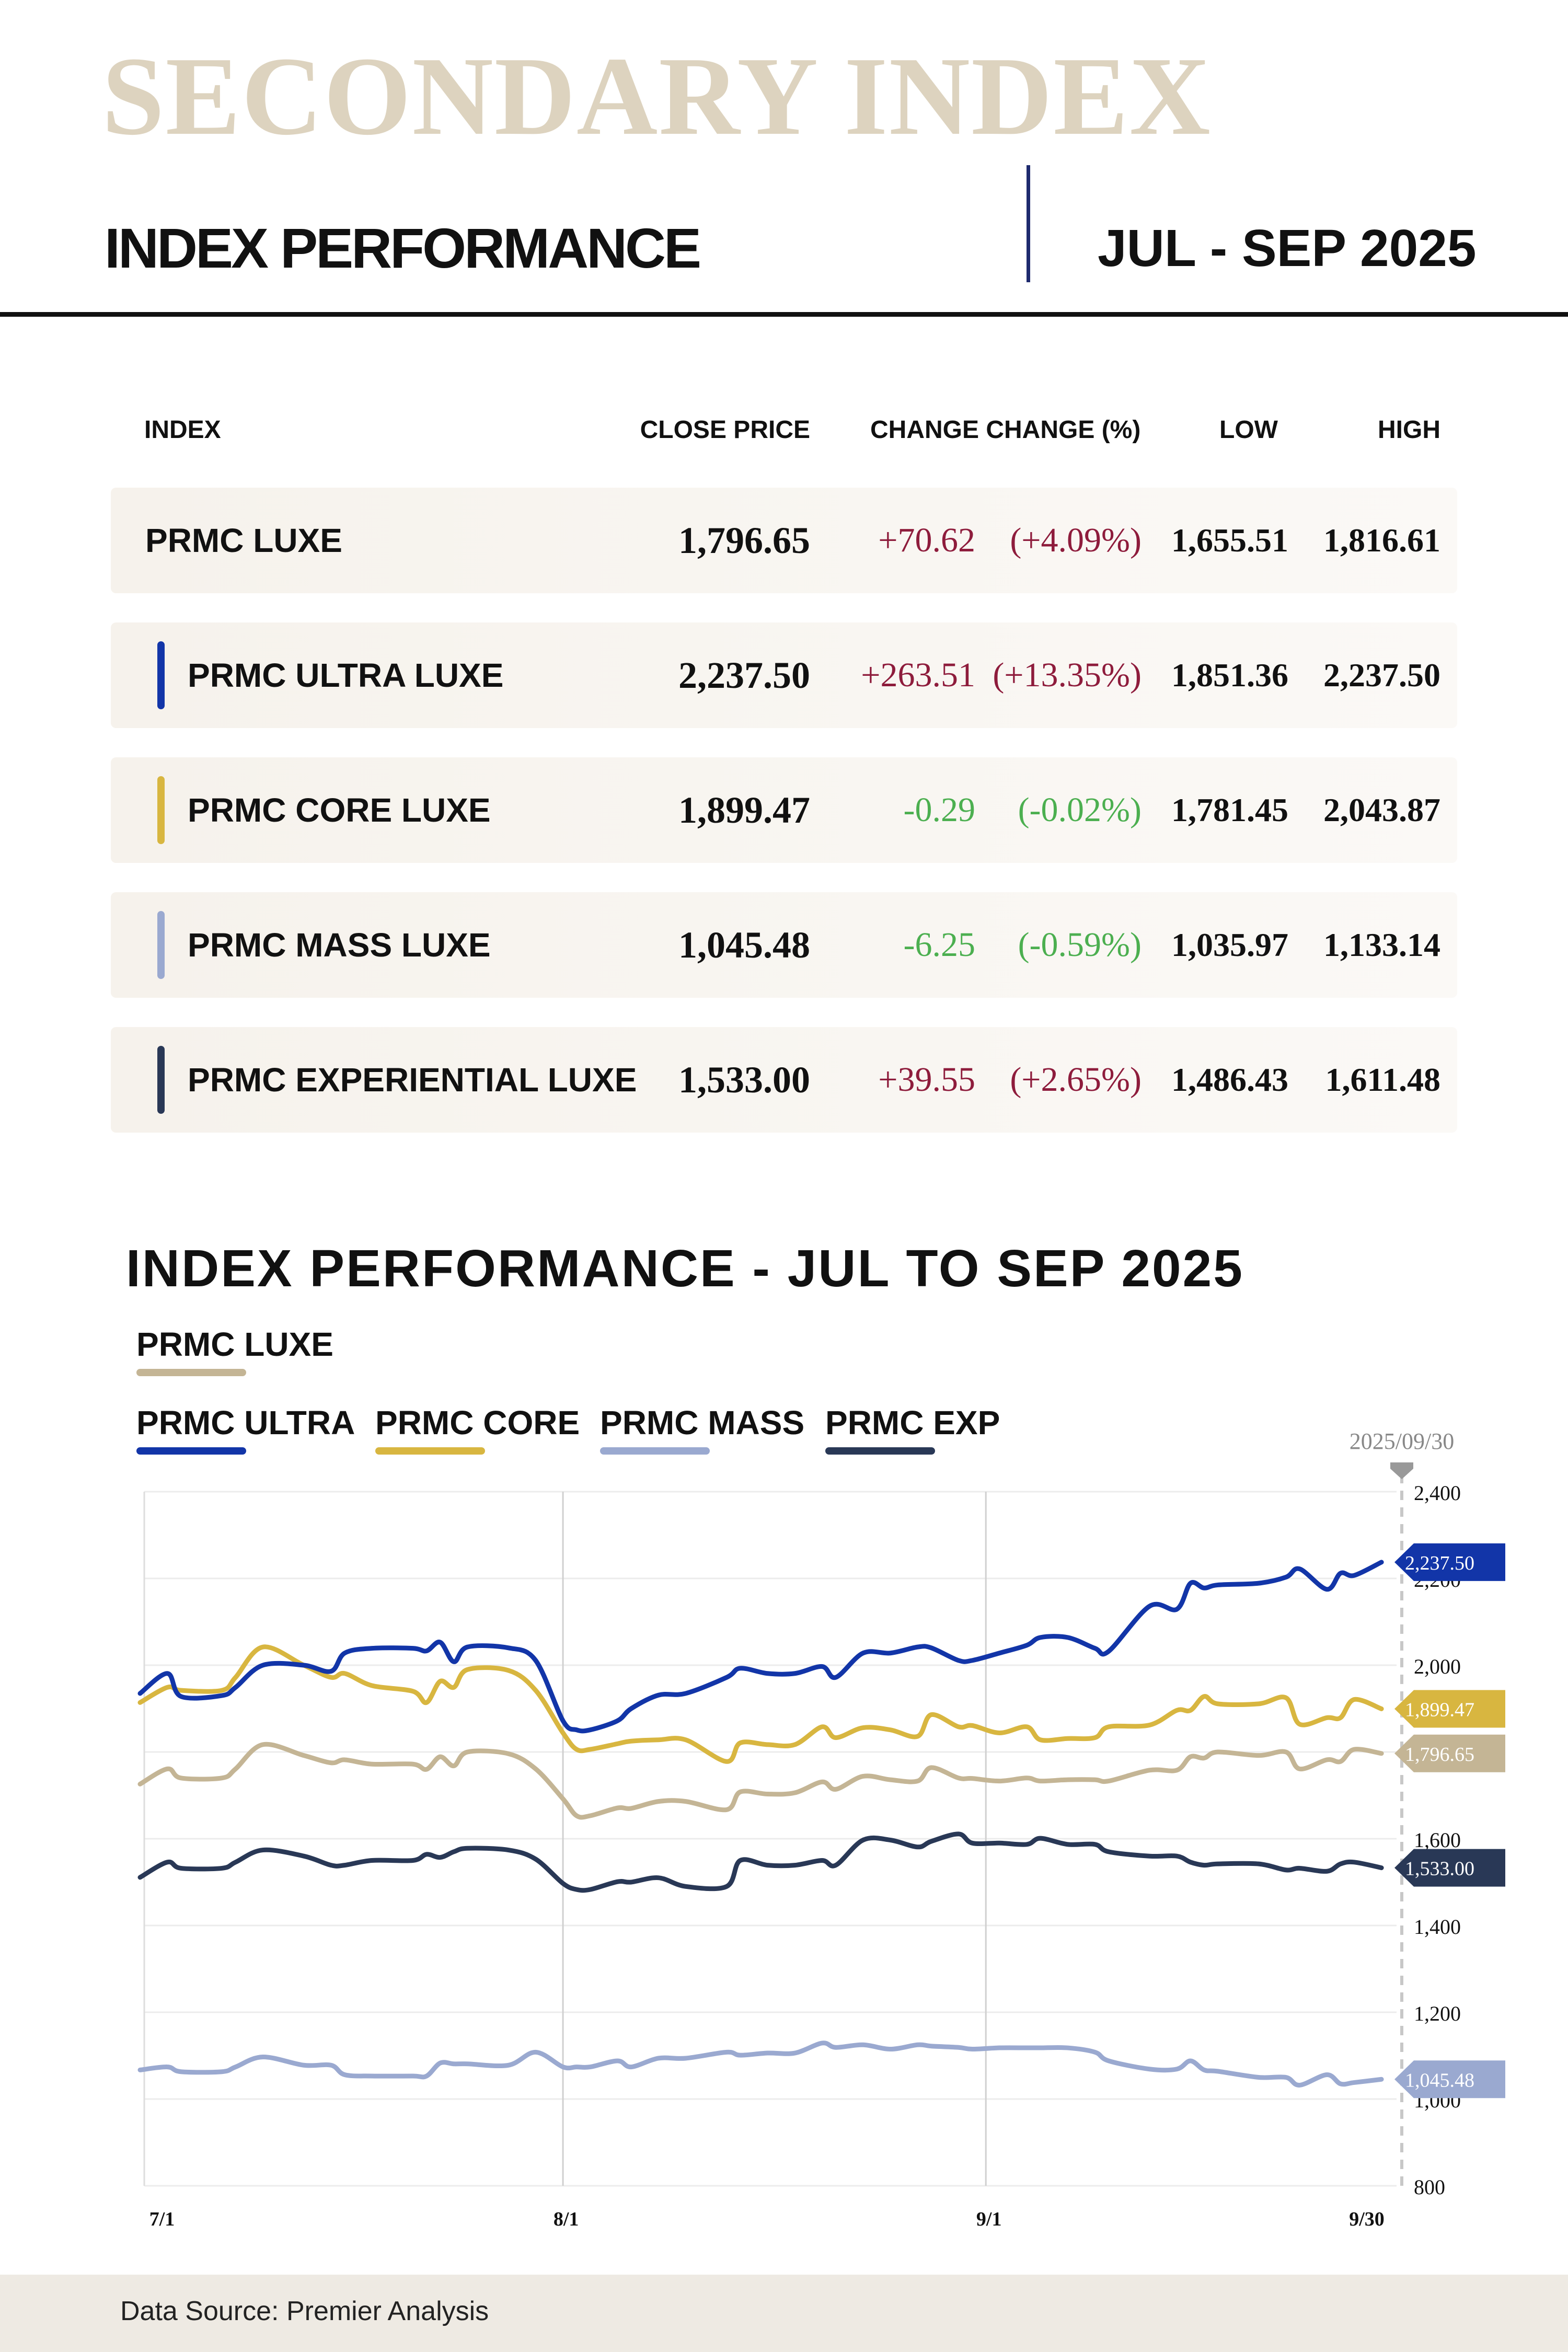  I want to click on change-percent: (+4.09%), so click(1076, 540).